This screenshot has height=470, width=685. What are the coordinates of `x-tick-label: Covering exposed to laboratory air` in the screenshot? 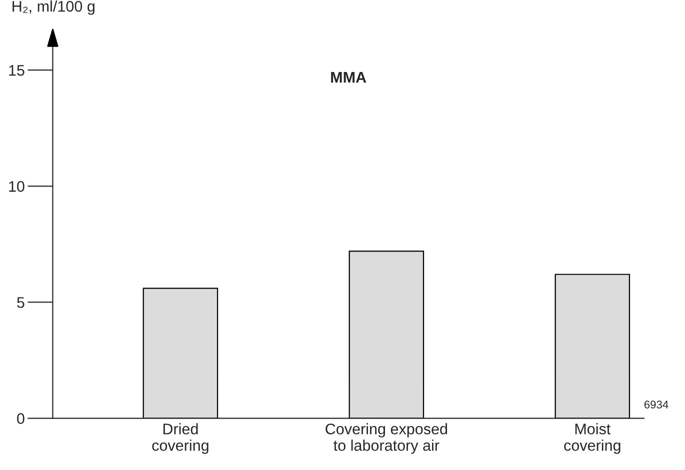 It's located at (387, 438).